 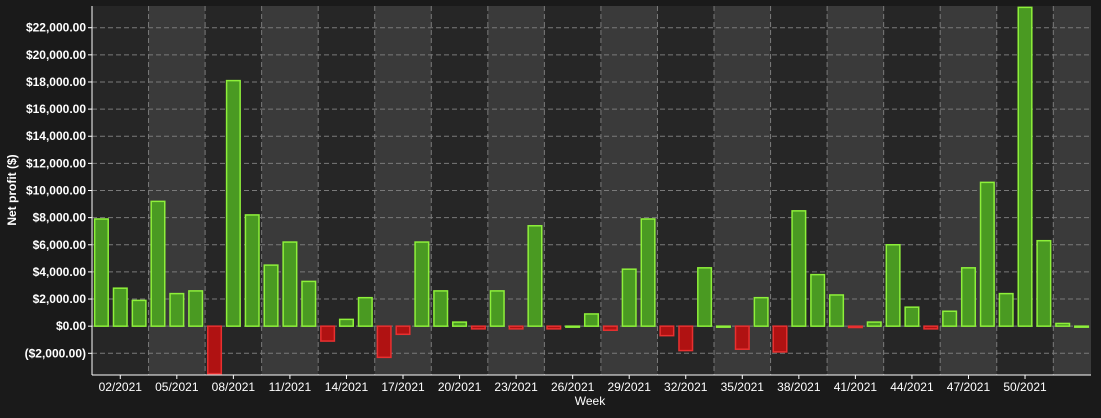 What do you see at coordinates (422, 284) in the screenshot?
I see `bar-18/2021` at bounding box center [422, 284].